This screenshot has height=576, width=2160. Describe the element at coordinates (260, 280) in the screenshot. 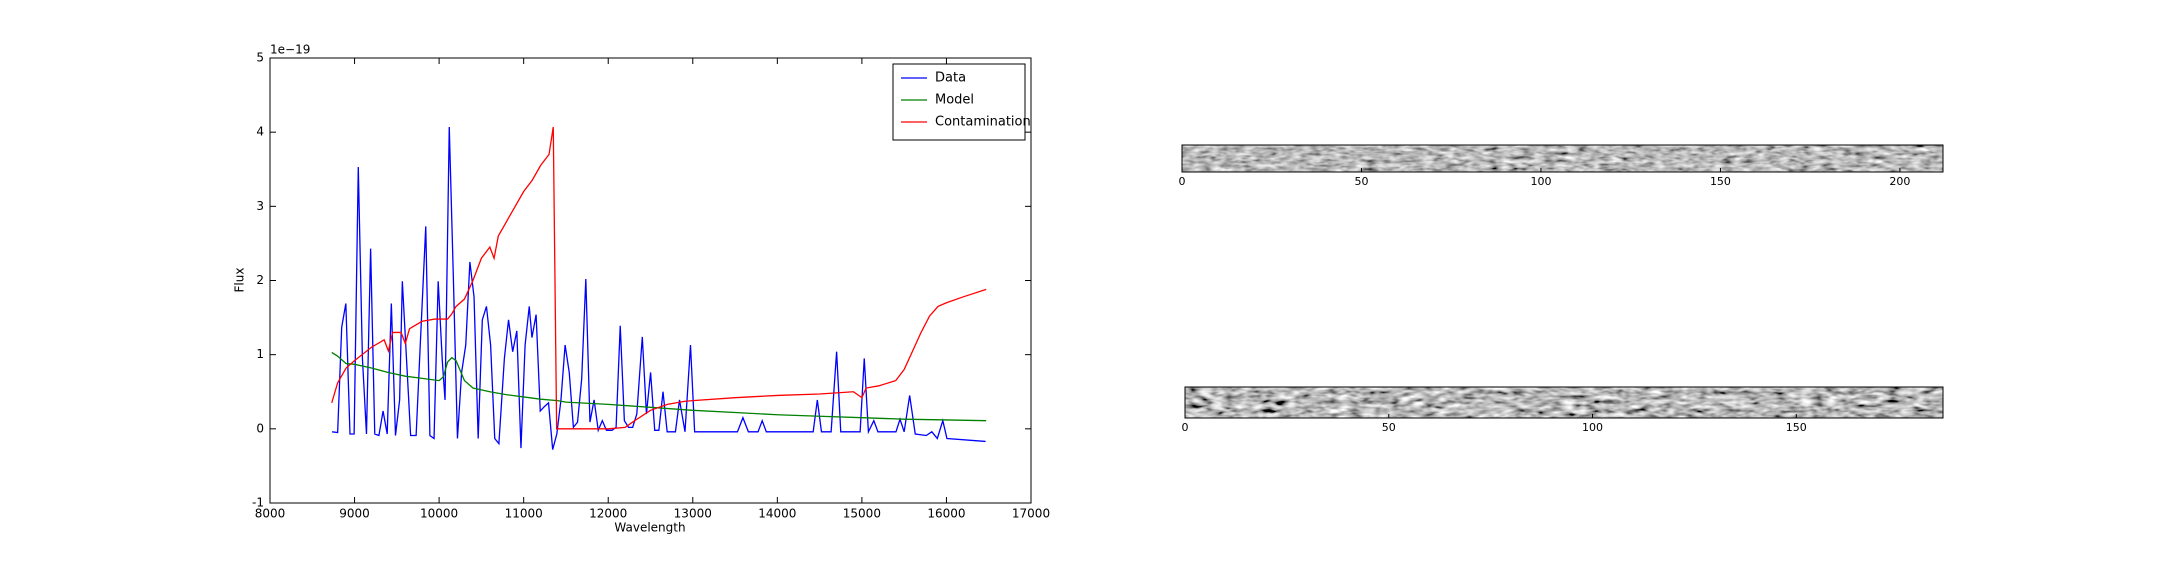

I see `y-tick-label: 2` at that location.